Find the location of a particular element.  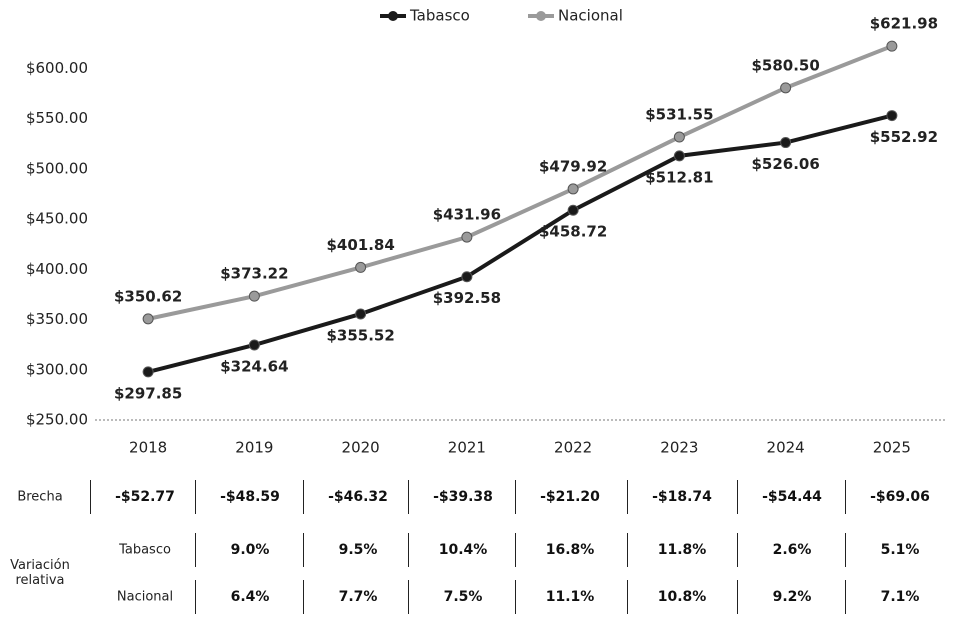

table-cell: 7.5% is located at coordinates (463, 597).